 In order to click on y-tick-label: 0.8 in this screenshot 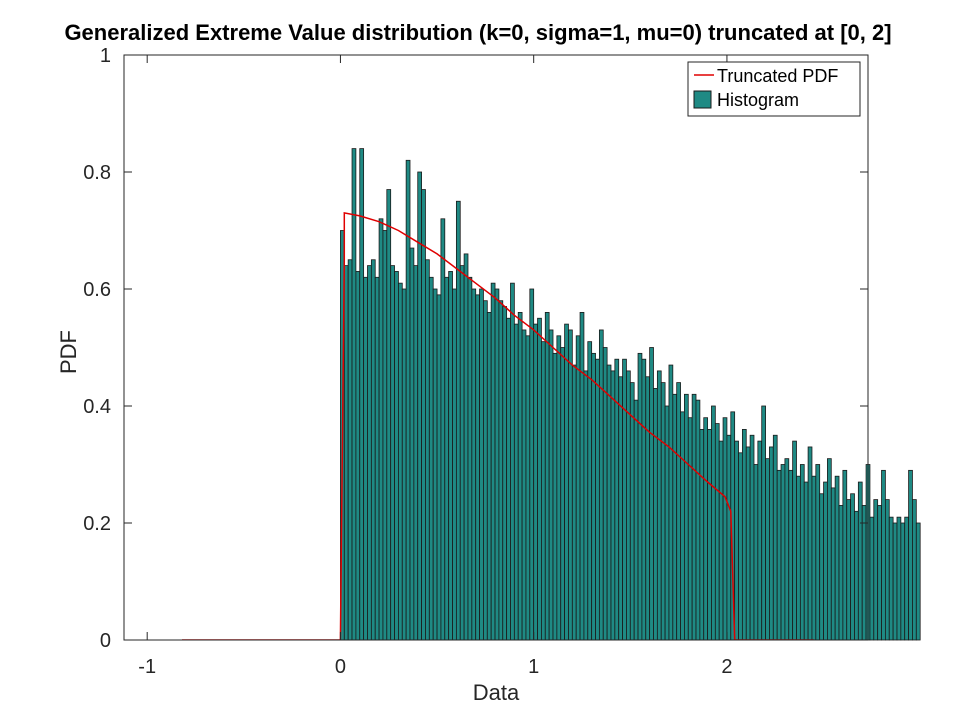, I will do `click(97, 173)`.